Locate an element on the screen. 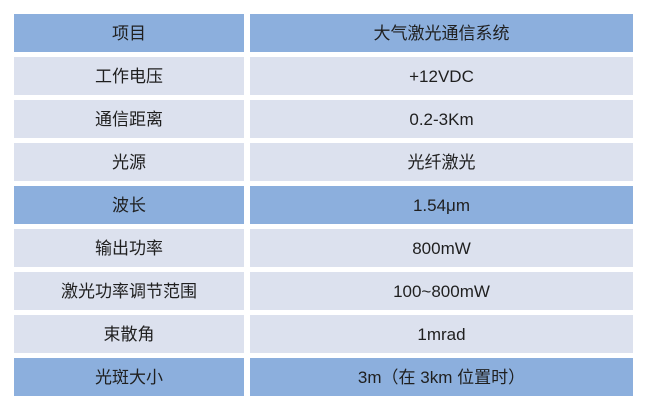  row-value-beam-divergence: 1mrad is located at coordinates (441, 334).